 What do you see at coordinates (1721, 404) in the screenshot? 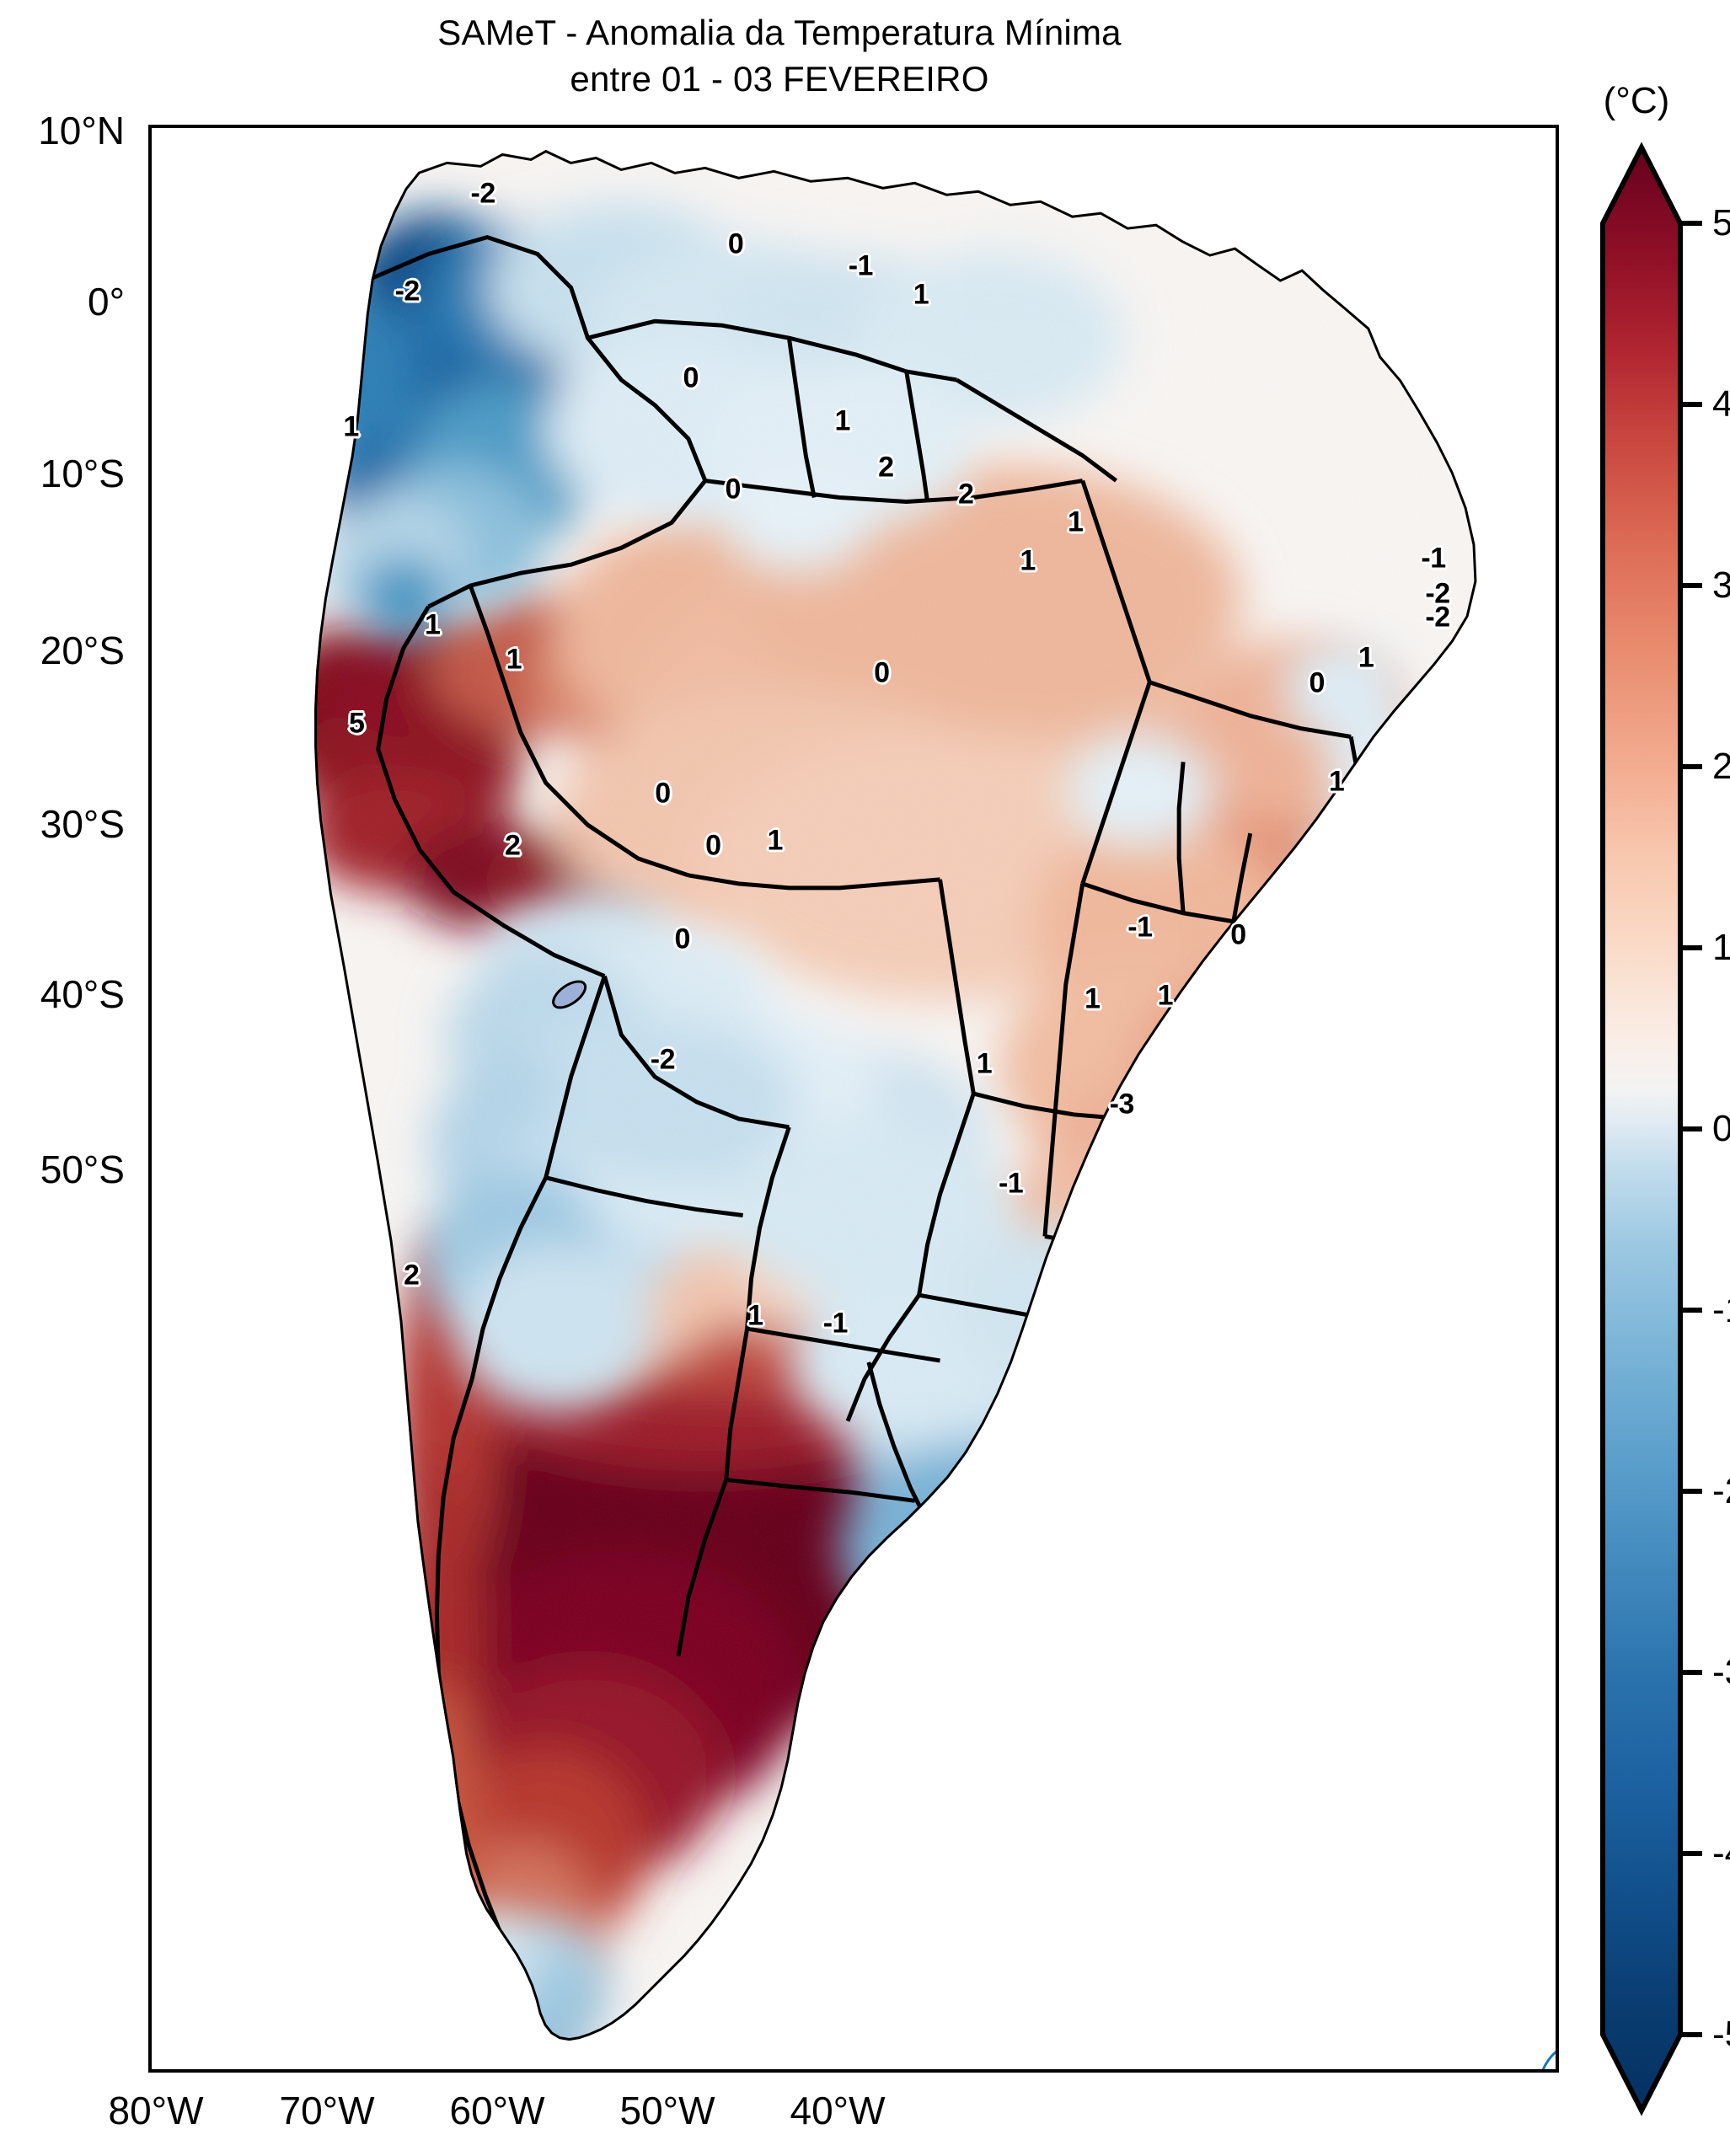
I see `colorbar-tick: 4` at bounding box center [1721, 404].